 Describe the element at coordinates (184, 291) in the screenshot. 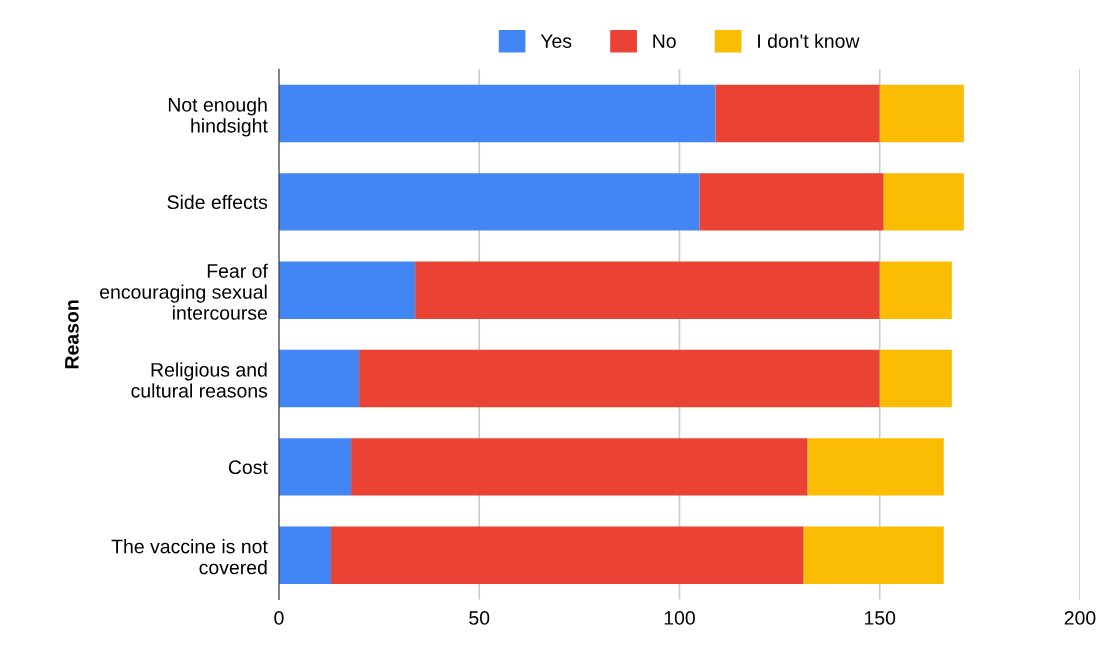

I see `y-tick-label: Fear of encouraging sexual intercourse` at that location.